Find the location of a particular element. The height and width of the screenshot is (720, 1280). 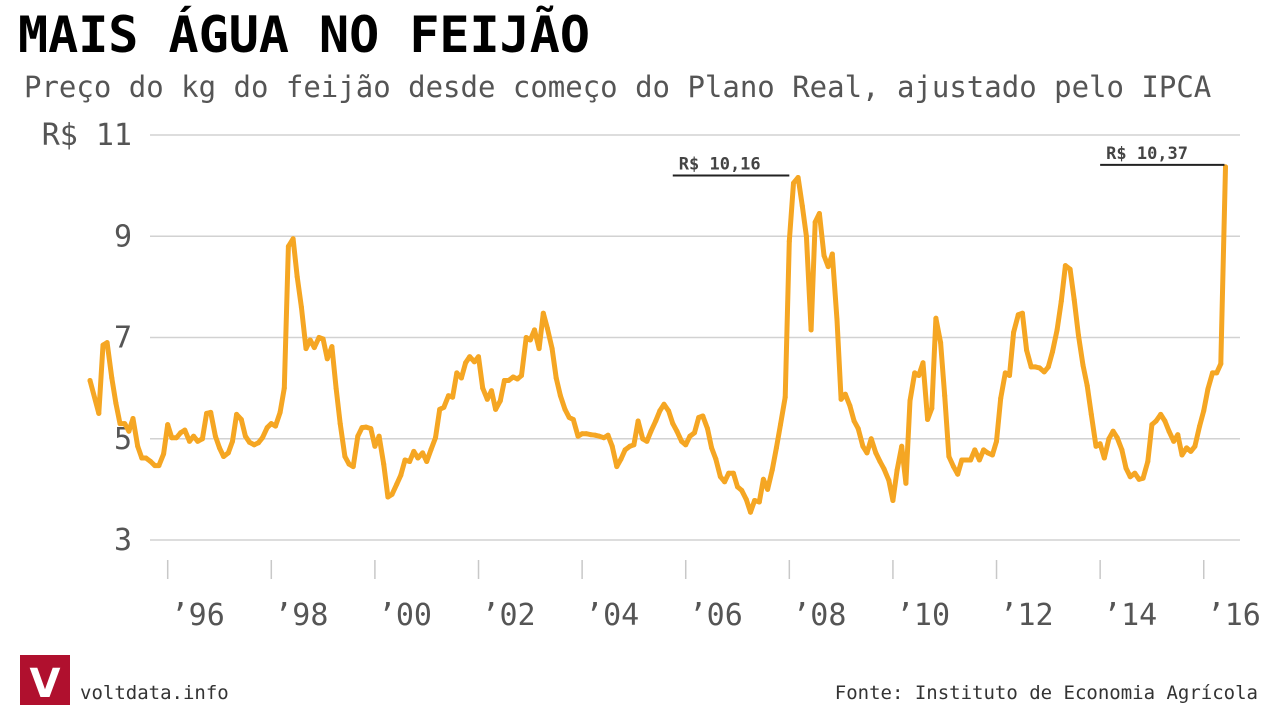

y-tick-label: 3 is located at coordinates (123, 540).